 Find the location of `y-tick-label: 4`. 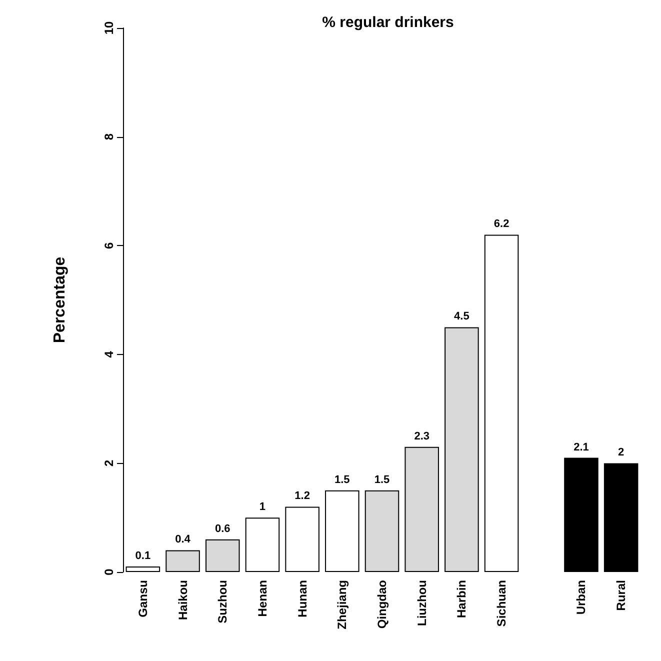

y-tick-label: 4 is located at coordinates (109, 354).